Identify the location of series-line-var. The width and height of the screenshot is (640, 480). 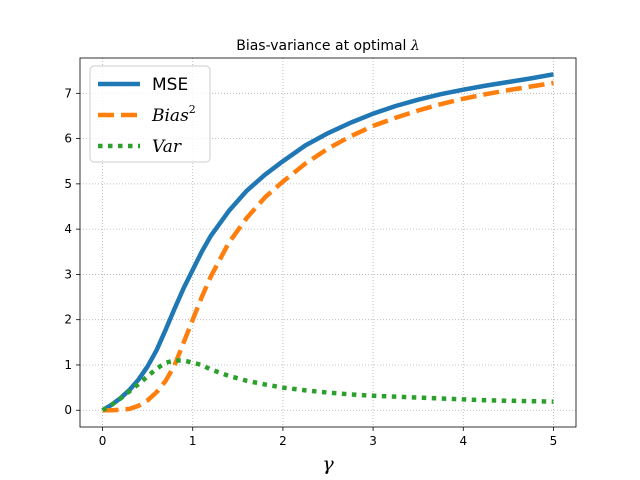
(327, 385).